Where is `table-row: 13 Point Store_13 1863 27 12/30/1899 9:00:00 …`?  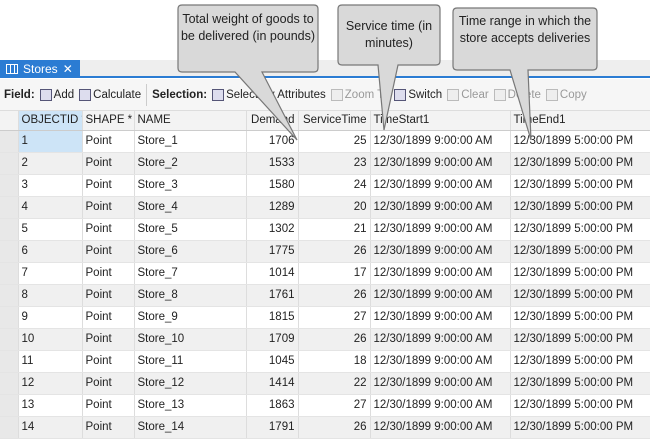 table-row: 13 Point Store_13 1863 27 12/30/1899 9:00:00 … is located at coordinates (325, 405).